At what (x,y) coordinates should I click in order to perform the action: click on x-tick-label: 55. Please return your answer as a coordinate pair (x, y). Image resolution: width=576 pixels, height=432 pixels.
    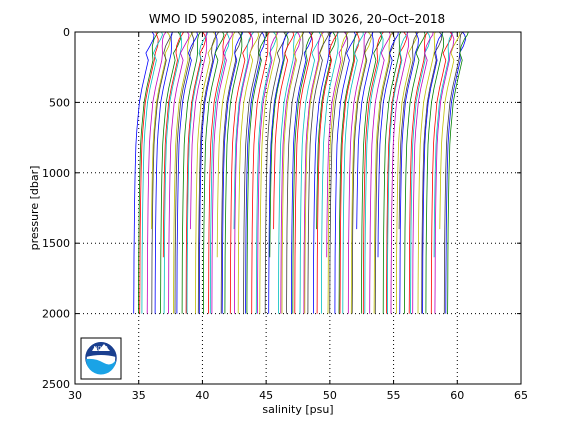
    Looking at the image, I should click on (394, 395).